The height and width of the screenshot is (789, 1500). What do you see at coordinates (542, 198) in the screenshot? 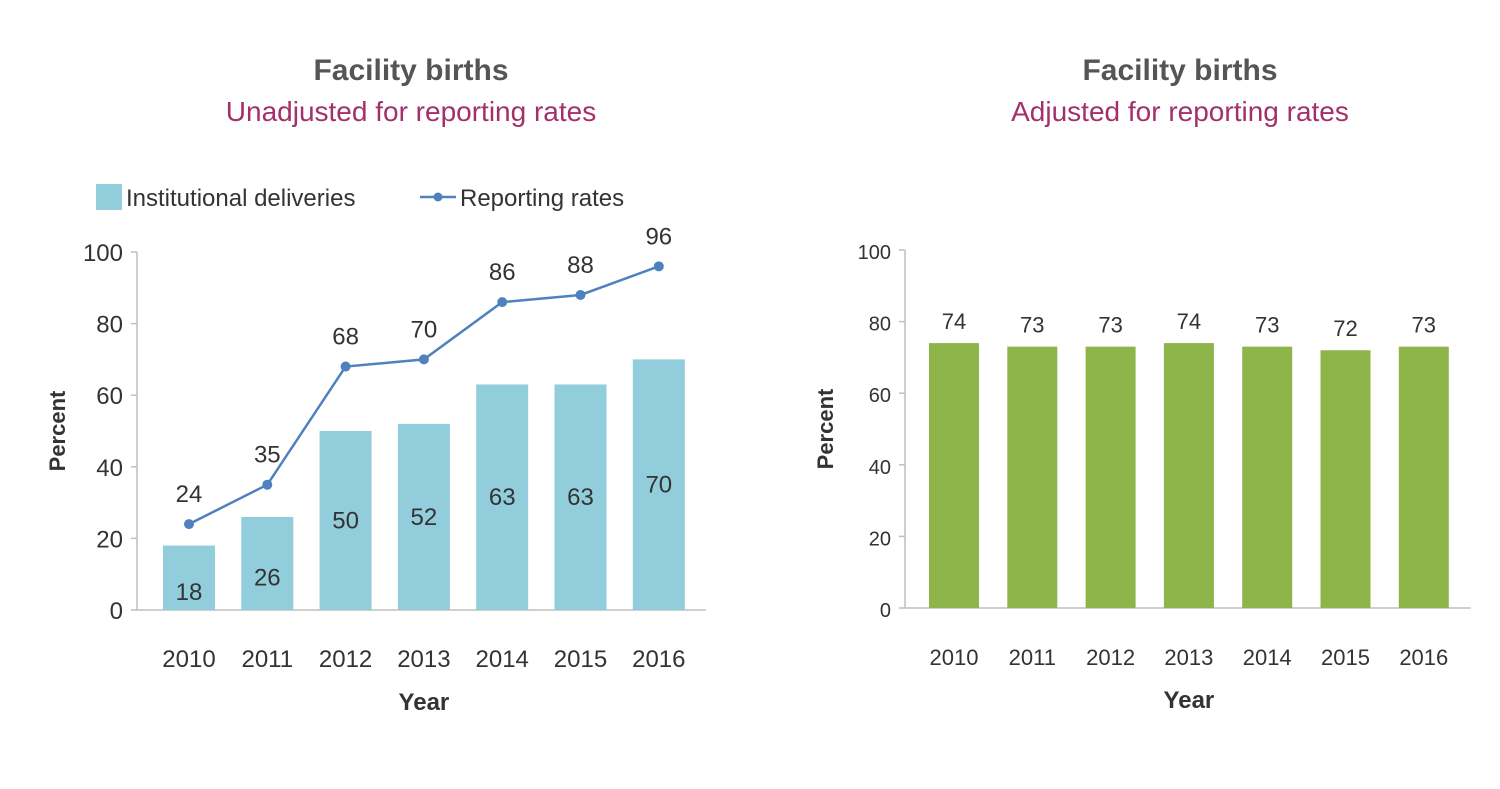
I see `legend-reporting-rates: Reporting rates` at bounding box center [542, 198].